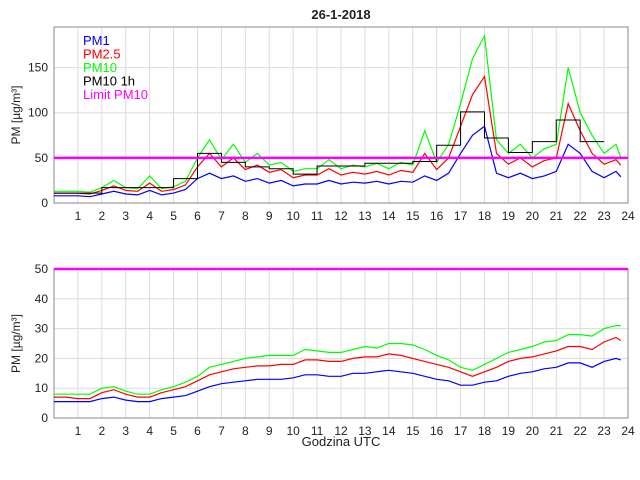  Describe the element at coordinates (100, 67) in the screenshot. I see `legend-entry: PM10` at that location.